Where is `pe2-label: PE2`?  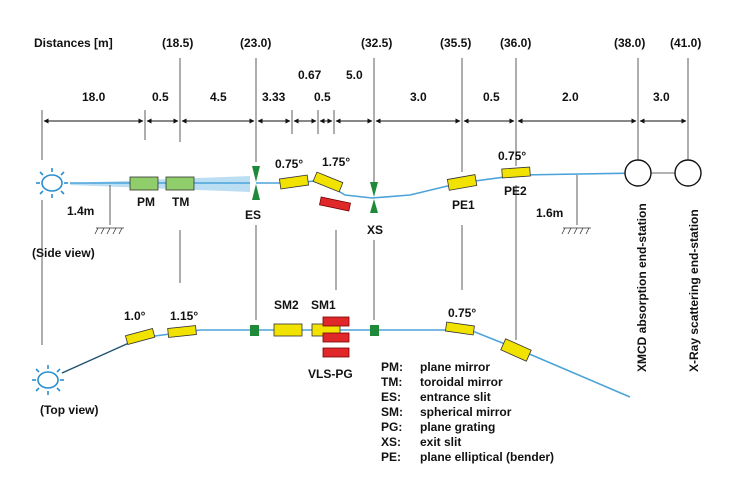
pe2-label: PE2 is located at coordinates (515, 191).